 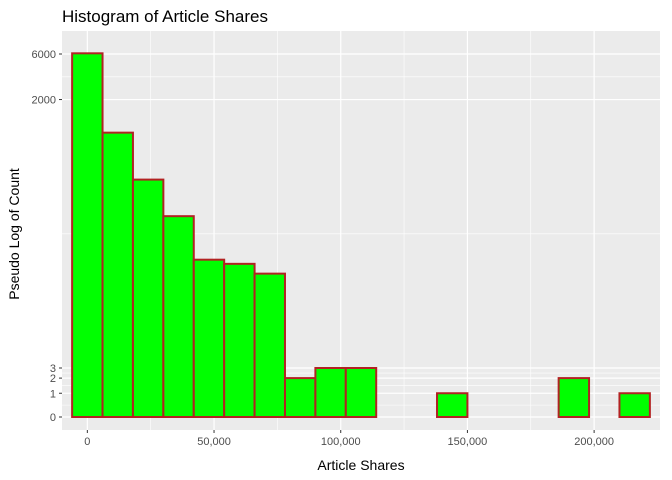 I want to click on y-tick-label: 3, so click(x=53, y=369).